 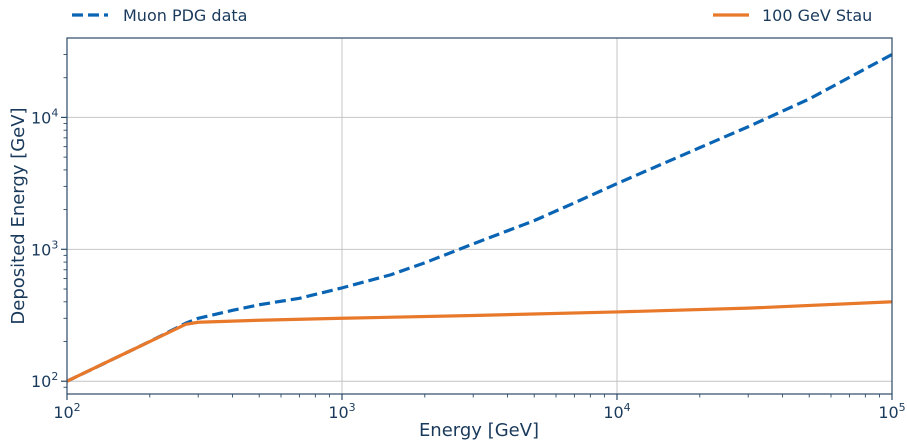 I want to click on x-axis-title: Energy [GeV], so click(x=479, y=430).